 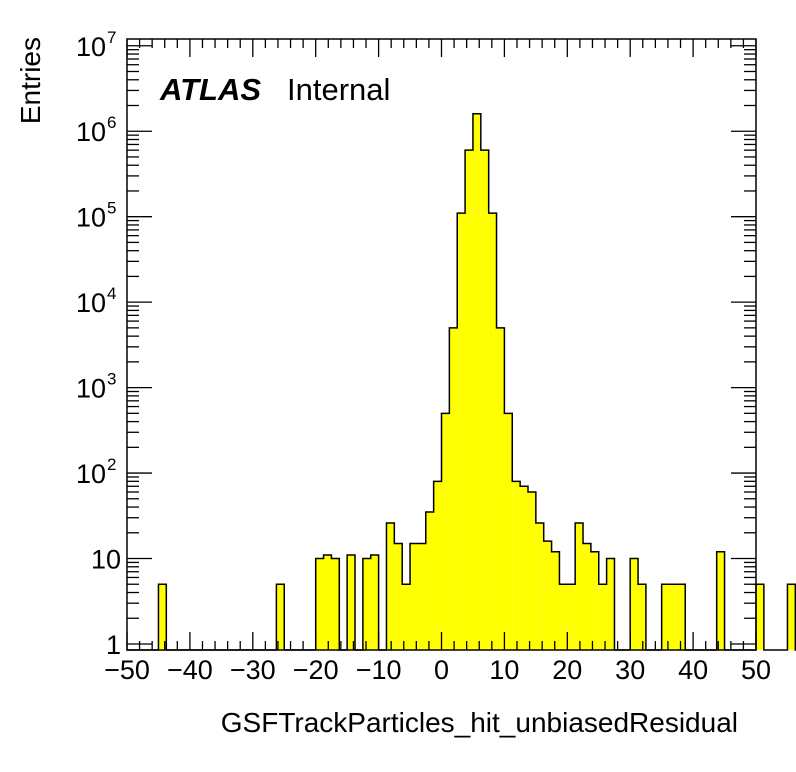 What do you see at coordinates (190, 670) in the screenshot?
I see `x-tick-label: −40` at bounding box center [190, 670].